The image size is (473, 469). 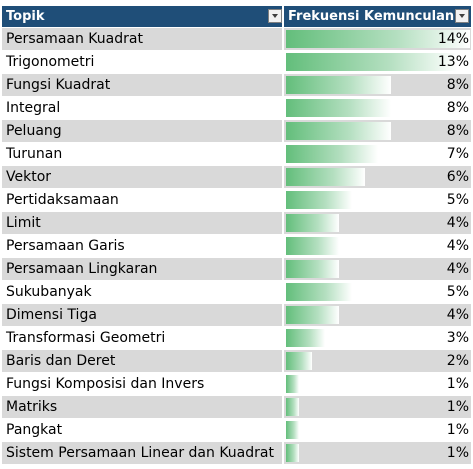 I want to click on topic-cell: Turunan, so click(x=143, y=154).